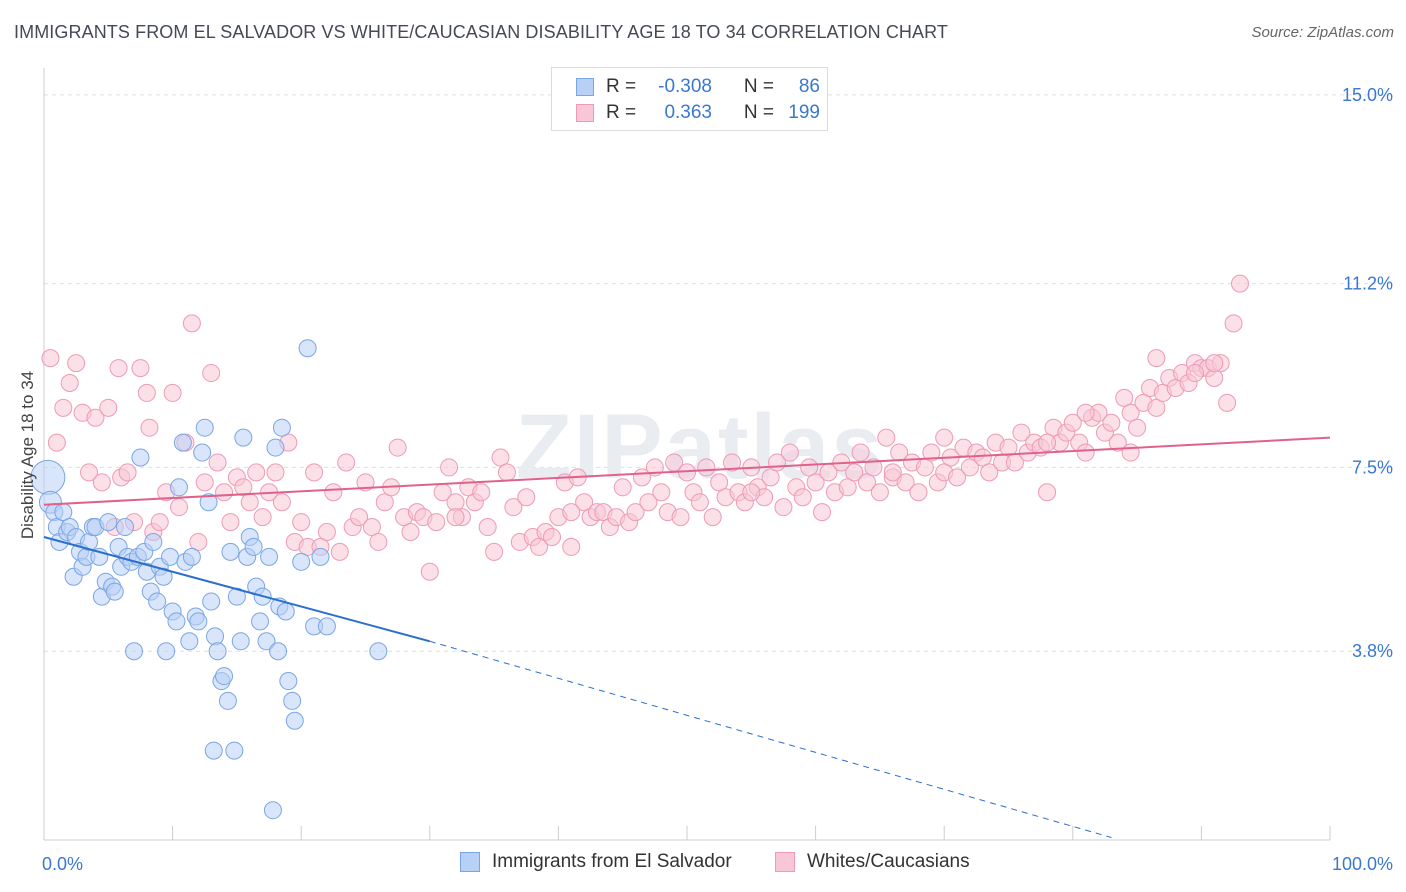 The width and height of the screenshot is (1406, 892). I want to click on legend-label: Immigrants from El Salvador, so click(612, 861).